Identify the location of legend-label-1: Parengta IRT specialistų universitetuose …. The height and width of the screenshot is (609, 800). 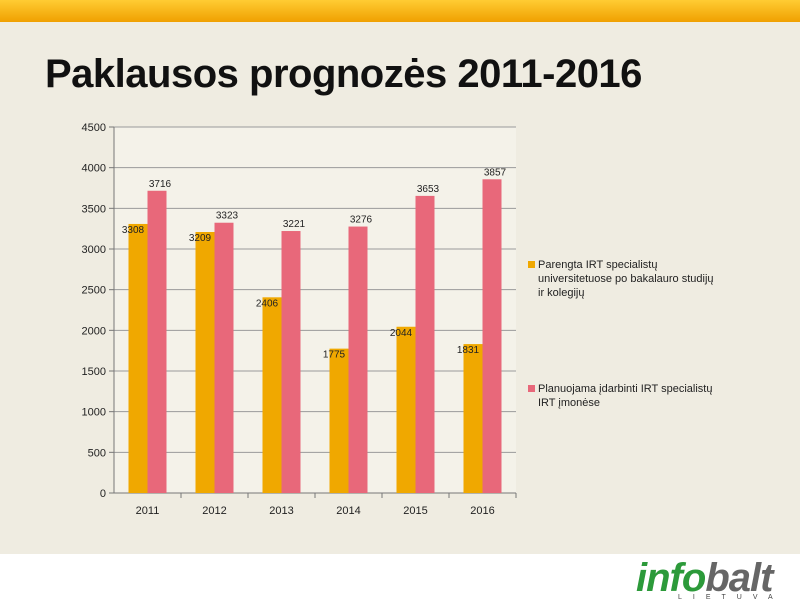
(626, 279).